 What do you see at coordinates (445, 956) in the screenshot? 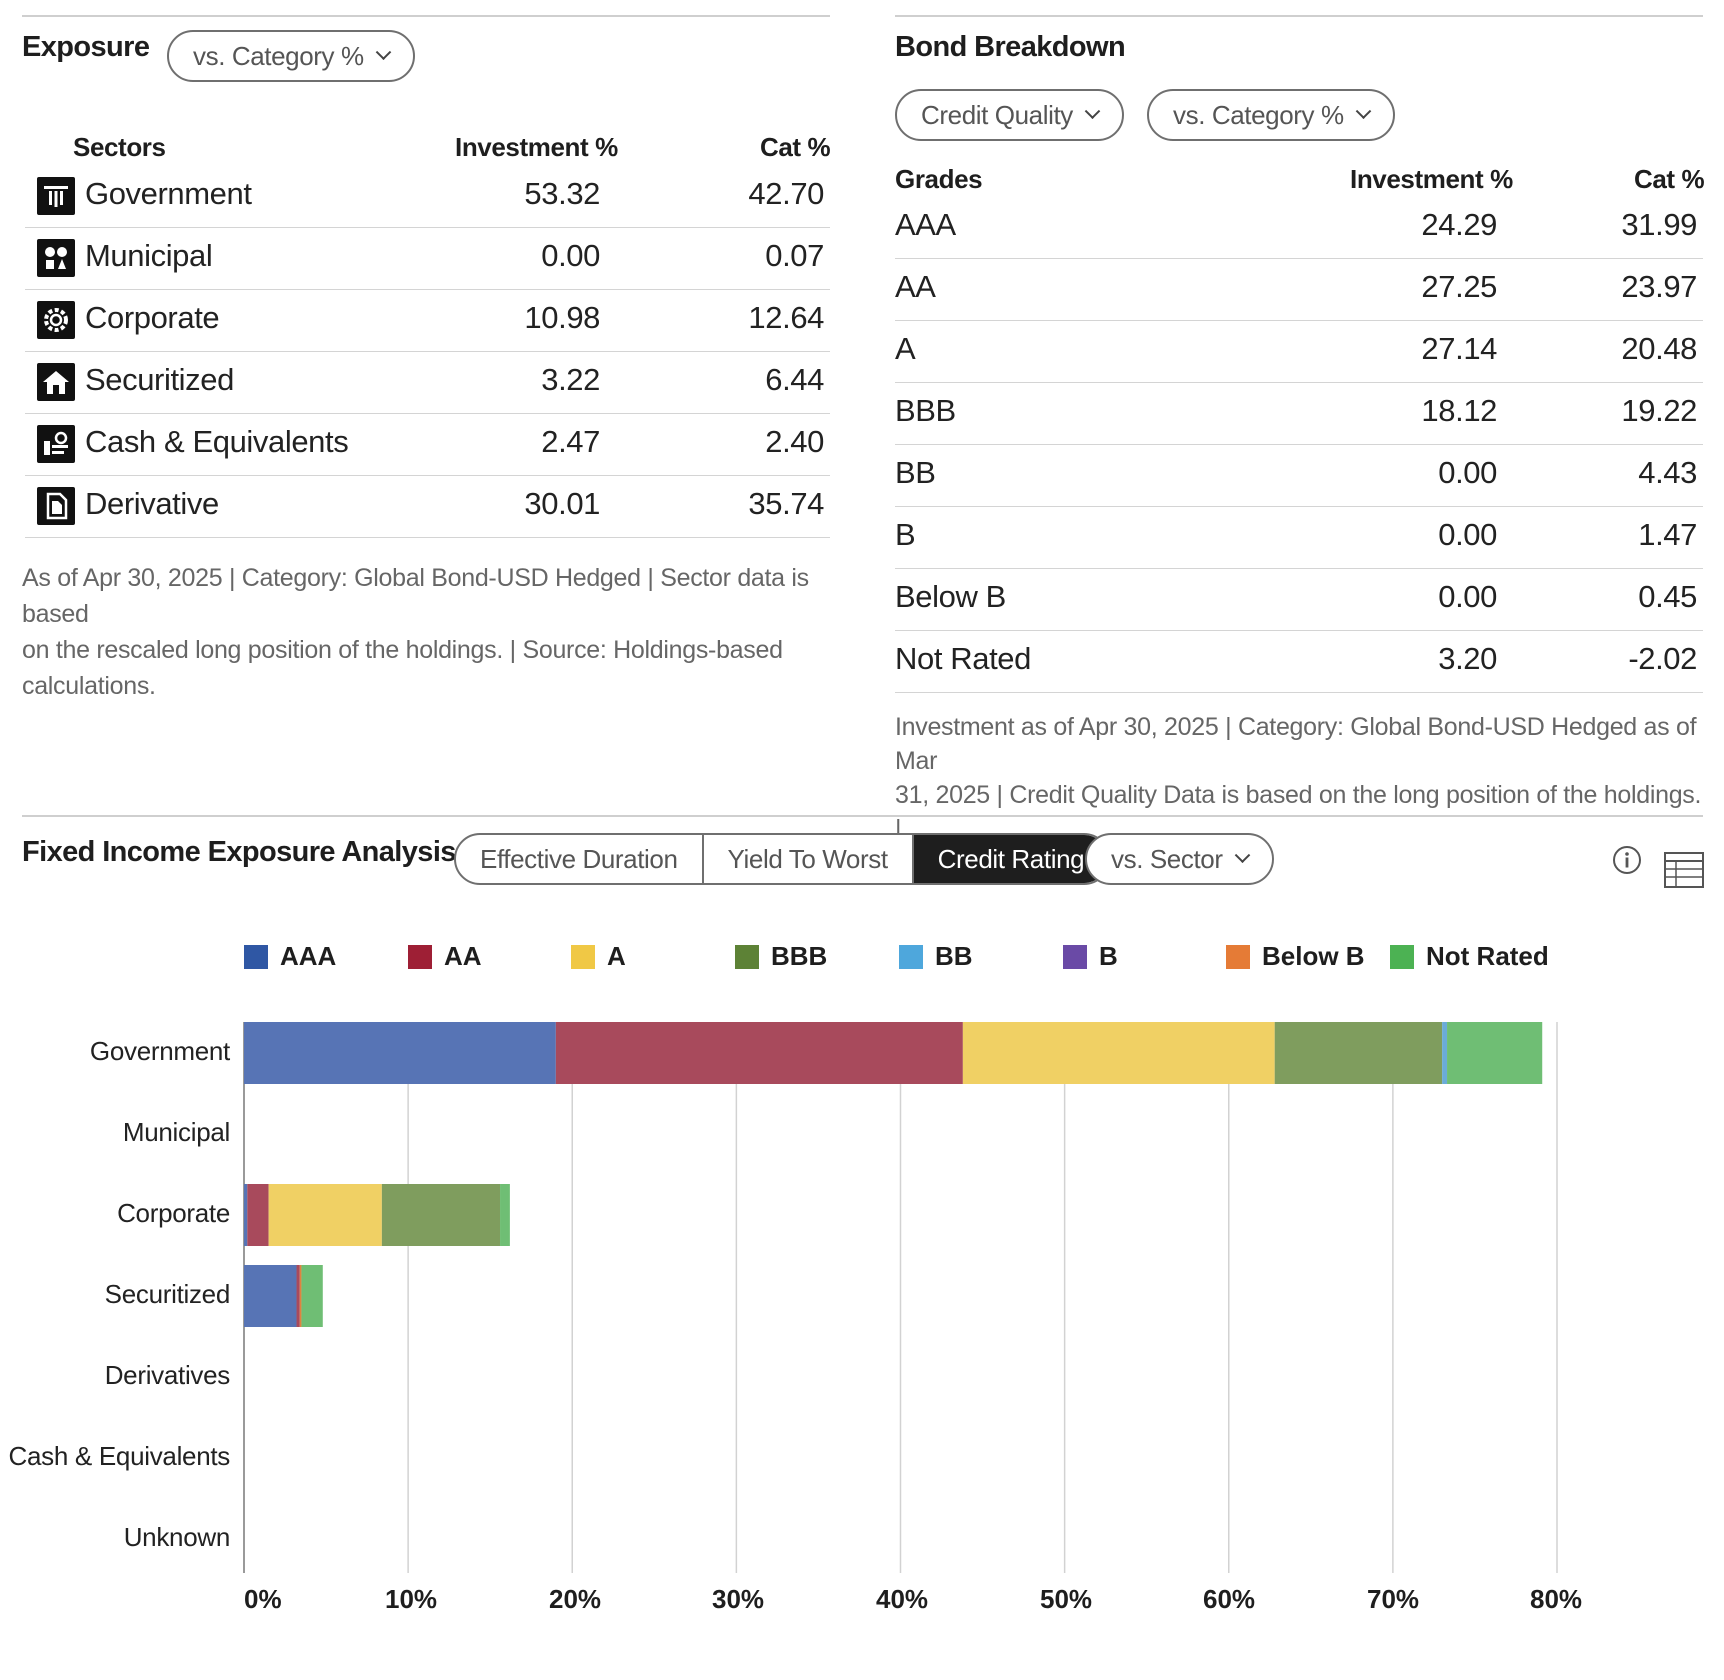
I see `legend-item-aa: AA` at bounding box center [445, 956].